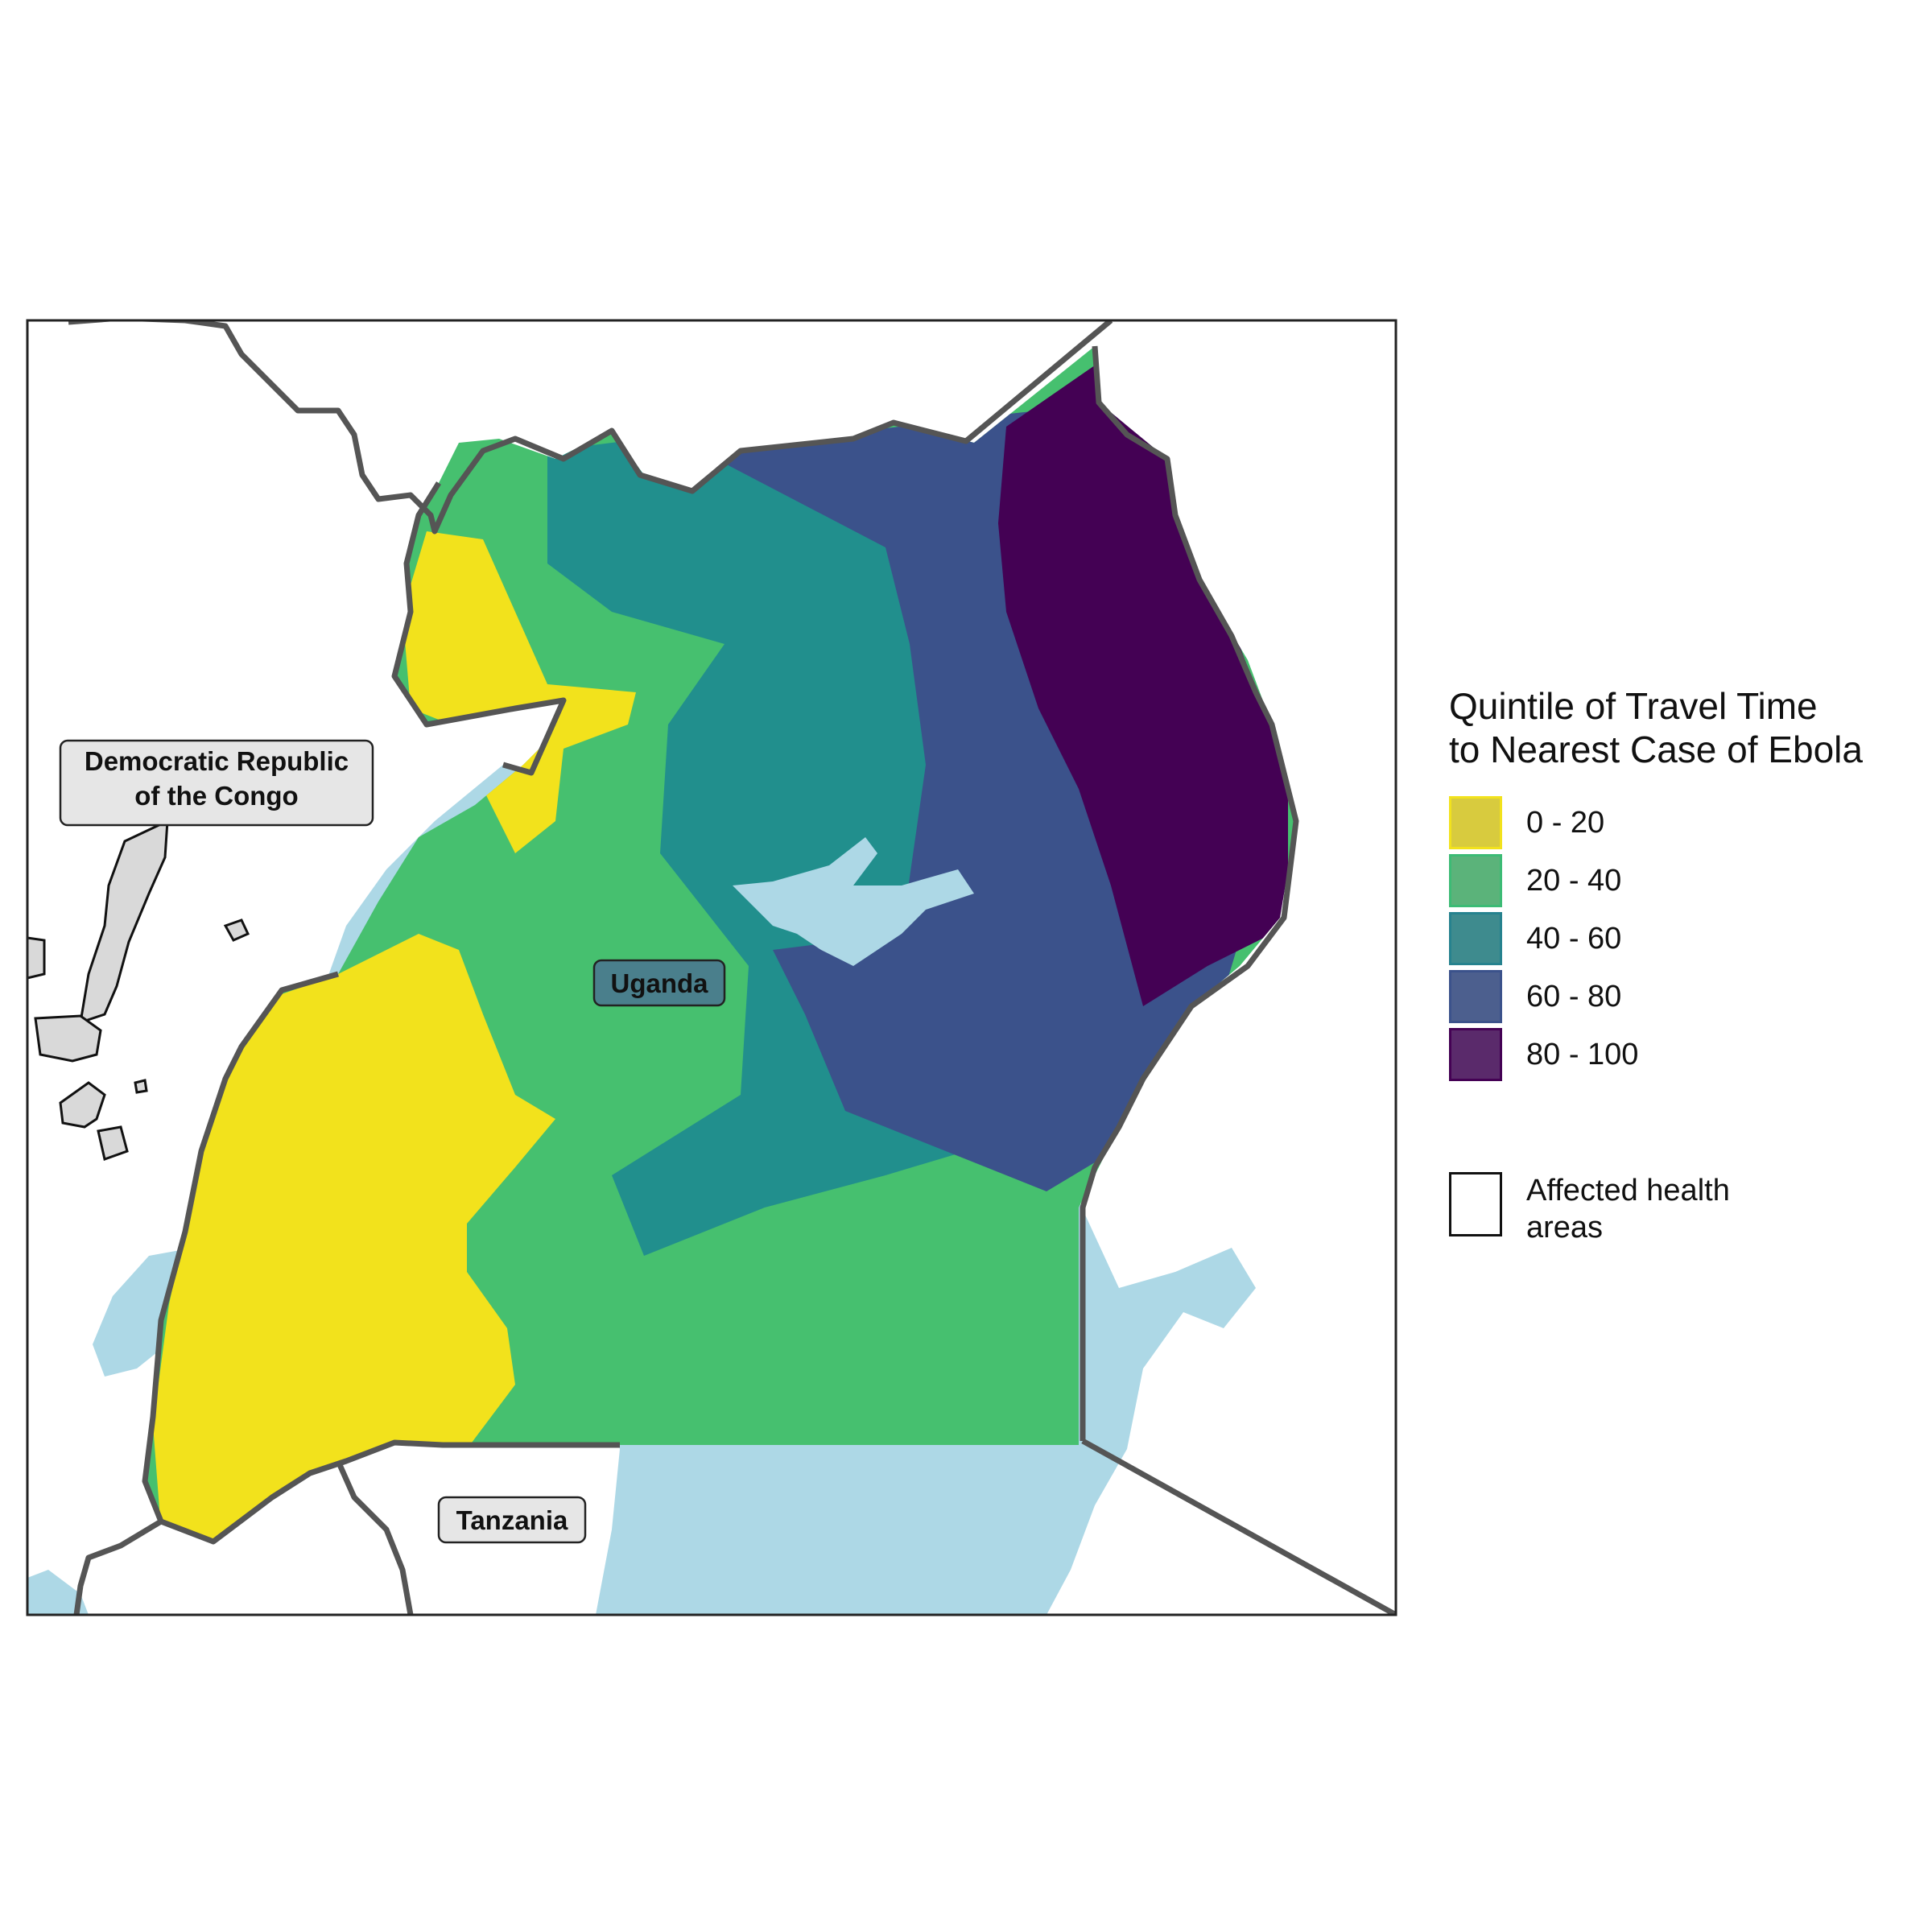  I want to click on label-drc: Democratic Republic of the Congo, so click(216, 783).